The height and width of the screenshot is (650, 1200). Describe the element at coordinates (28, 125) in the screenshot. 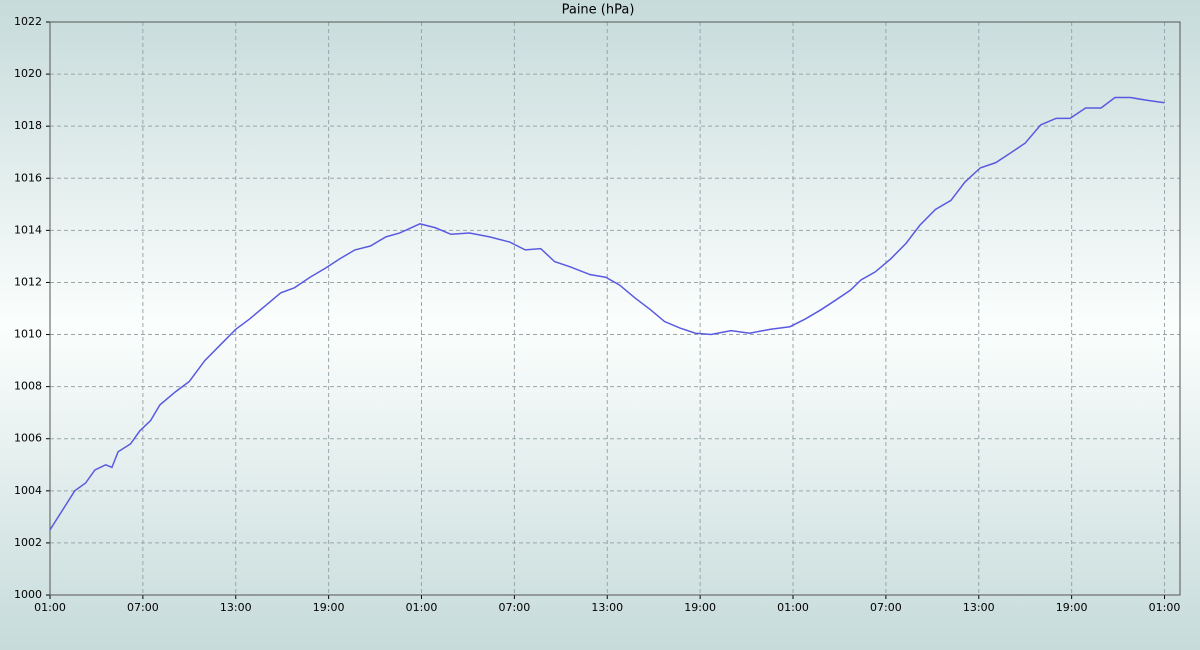

I see `y-tick-label: 1018` at that location.